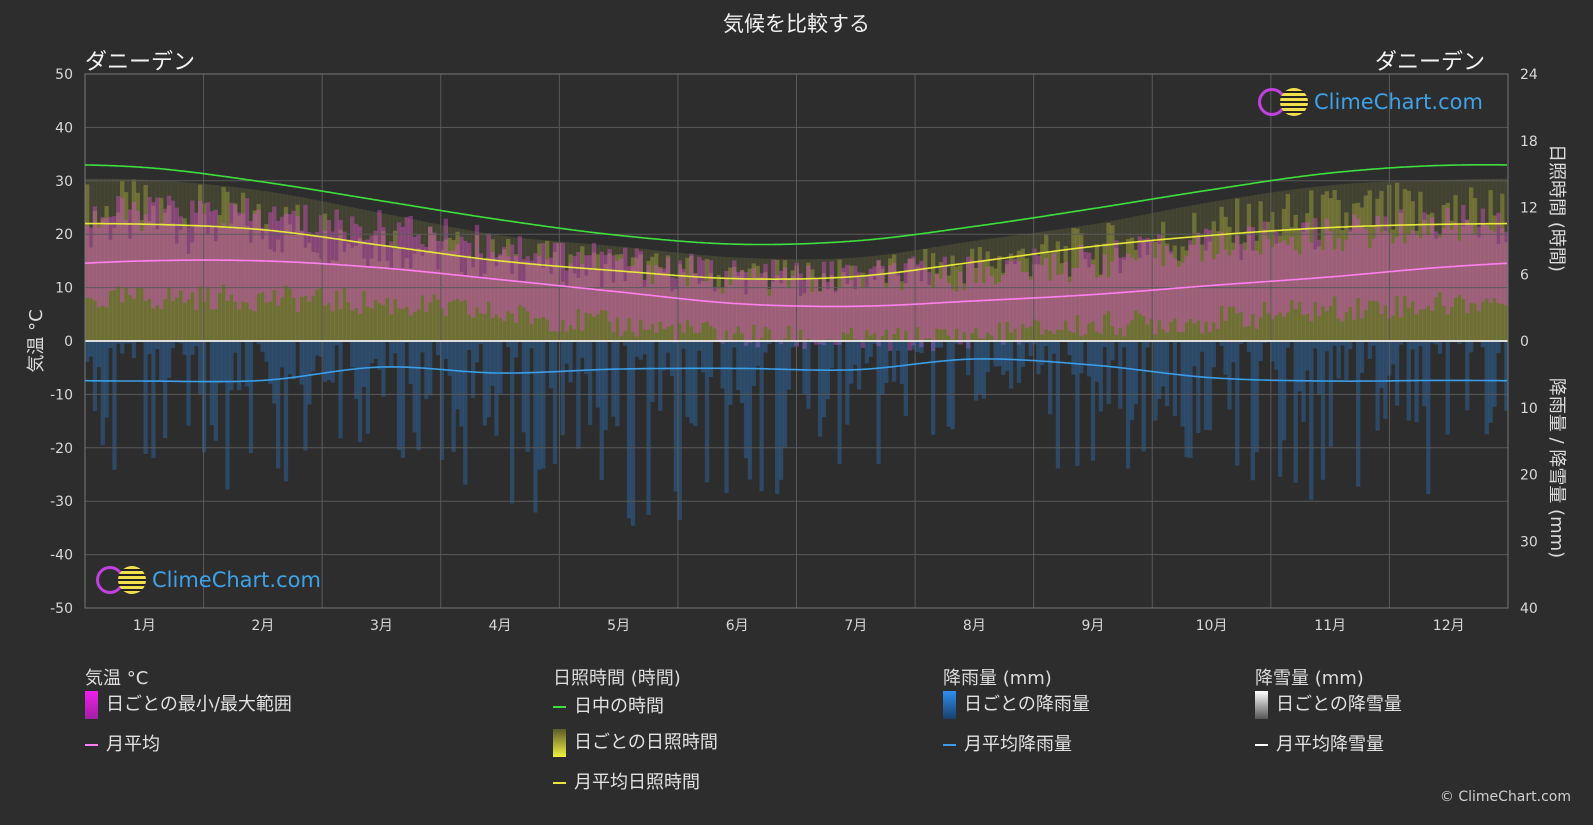  I want to click on legend-temp-avg: 月平均, so click(122, 743).